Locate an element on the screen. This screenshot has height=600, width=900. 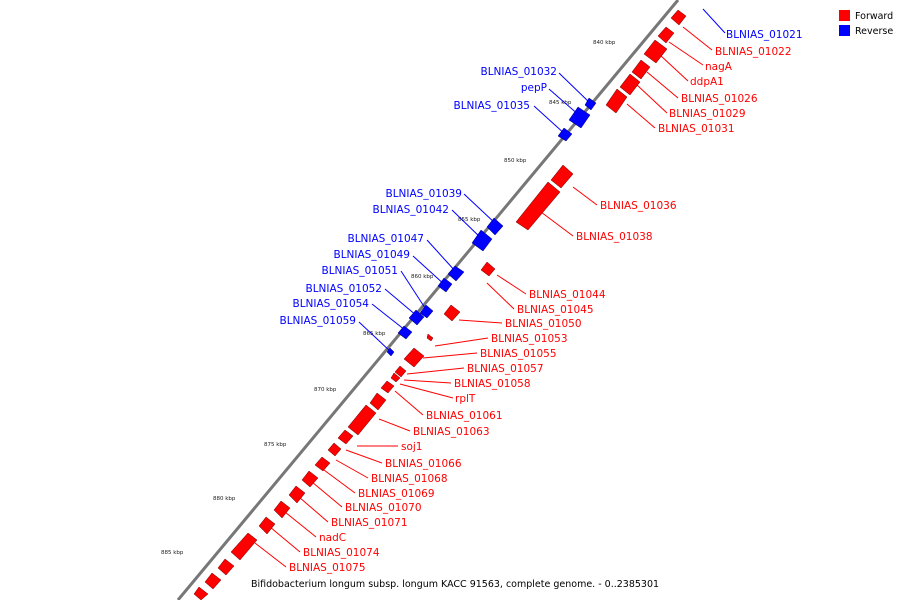
gene-label-forward: BLNIAS_01029 is located at coordinates (707, 114).